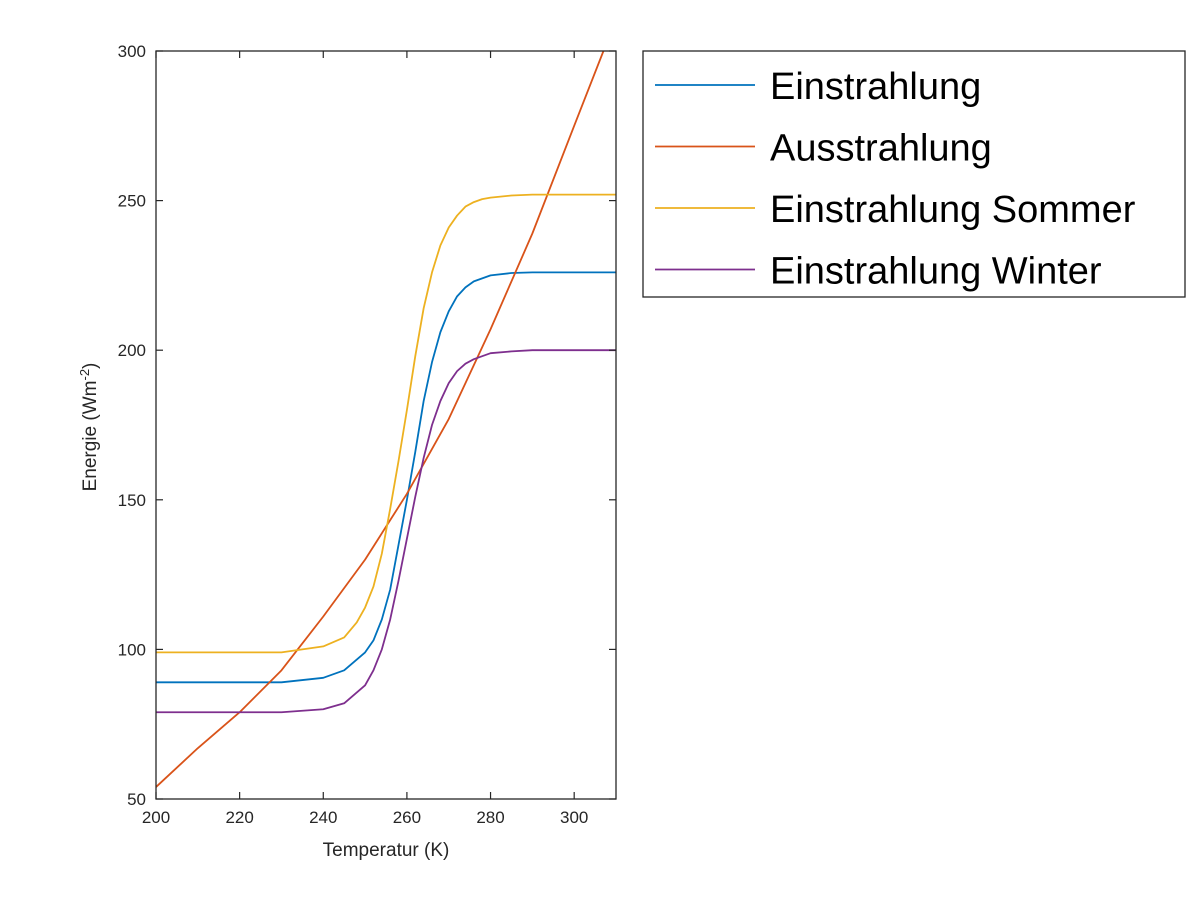  What do you see at coordinates (156, 817) in the screenshot?
I see `x-tick-label: 200` at bounding box center [156, 817].